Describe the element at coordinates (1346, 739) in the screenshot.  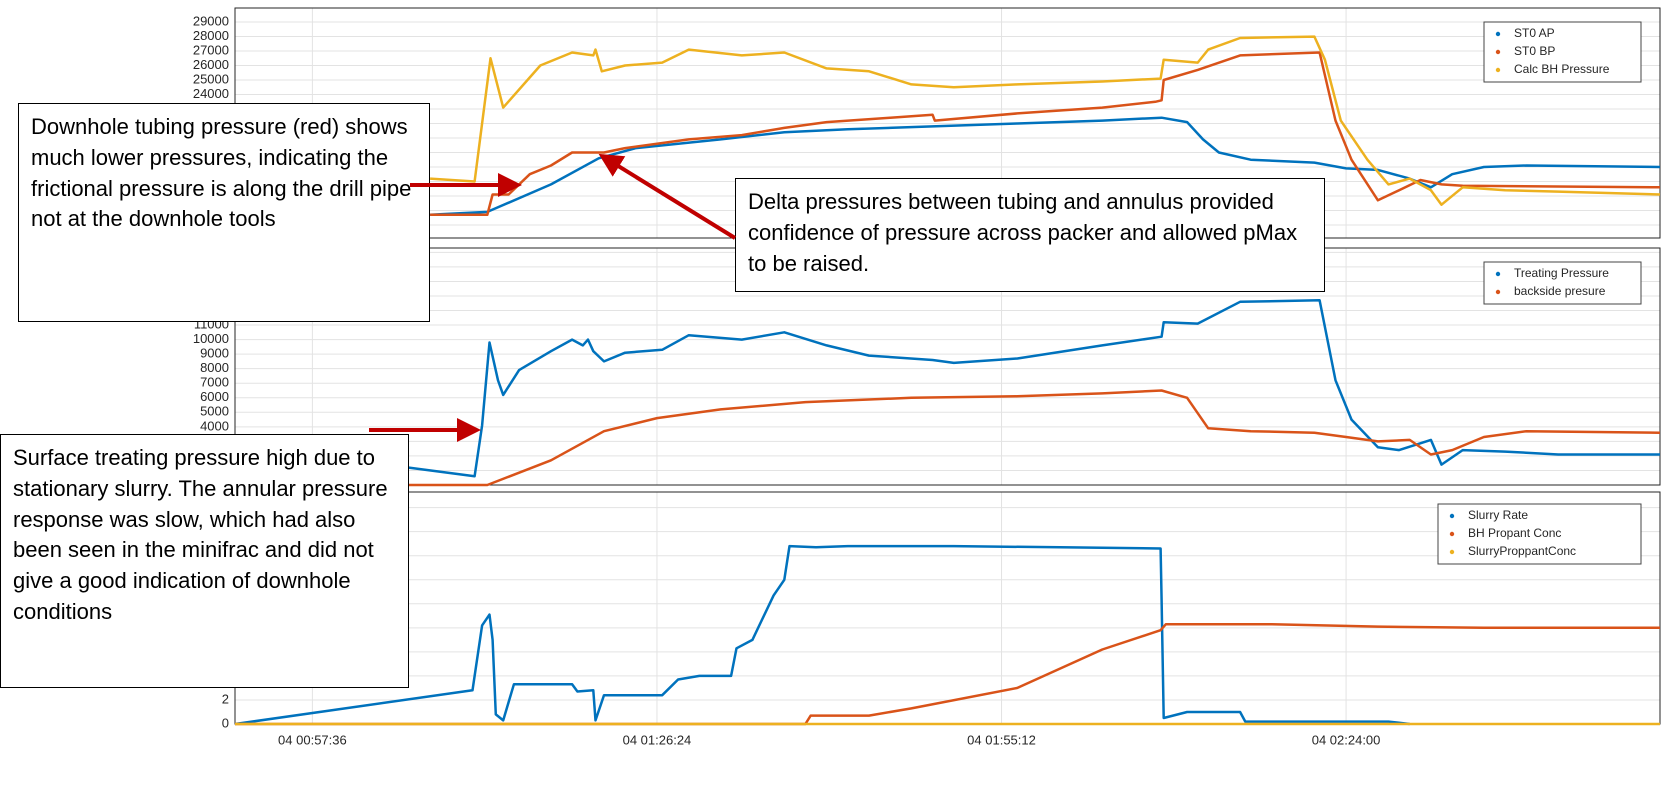
I see `x-tick-label: 04 02:24:00` at that location.